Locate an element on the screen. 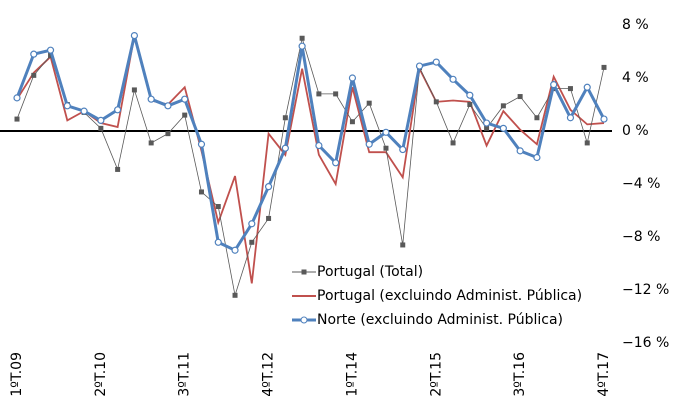 The height and width of the screenshot is (408, 674). x-tick-label: 1ºT.09 is located at coordinates (17, 374).